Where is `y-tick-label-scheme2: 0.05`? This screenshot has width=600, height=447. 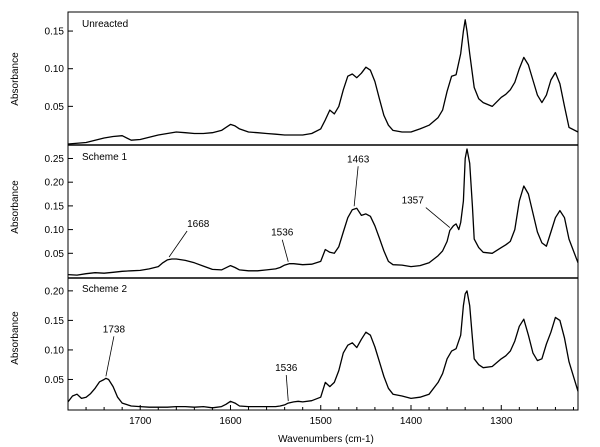
y-tick-label-scheme2: 0.05 is located at coordinates (55, 380).